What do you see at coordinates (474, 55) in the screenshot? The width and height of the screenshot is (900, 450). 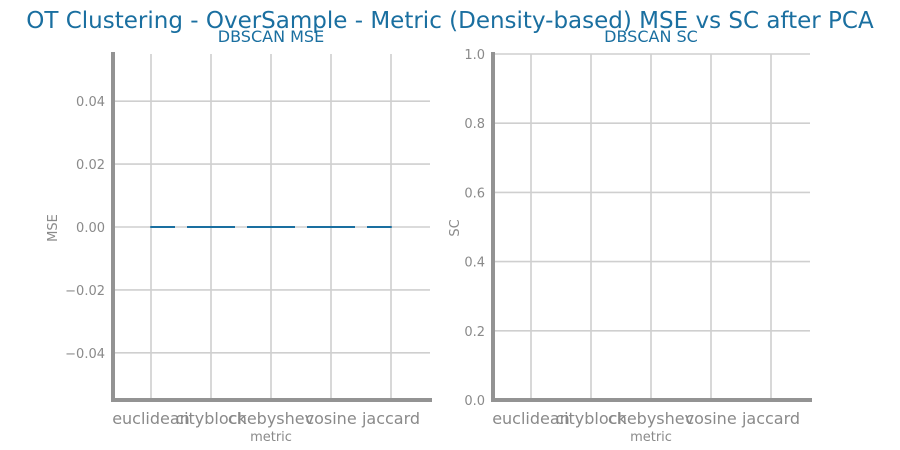 I see `sc-y-tick-label: 1.0` at bounding box center [474, 55].